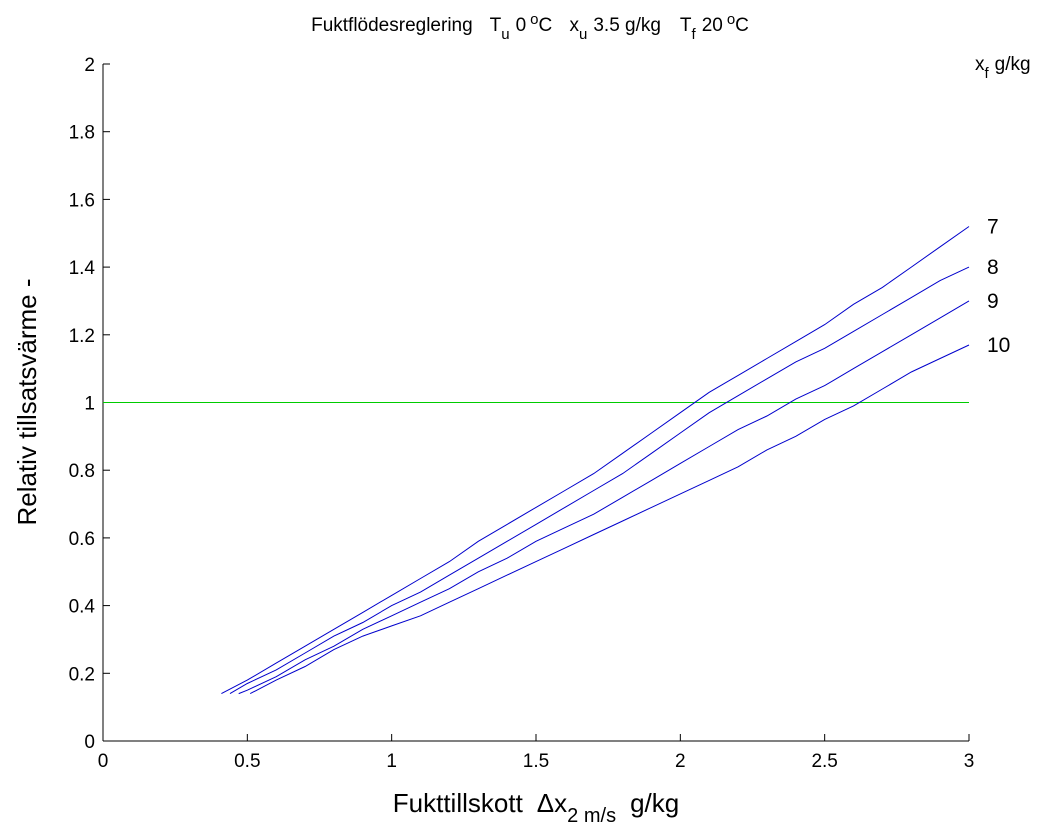 The height and width of the screenshot is (829, 1059). Describe the element at coordinates (82, 539) in the screenshot. I see `y-tick-label: 0.6` at that location.